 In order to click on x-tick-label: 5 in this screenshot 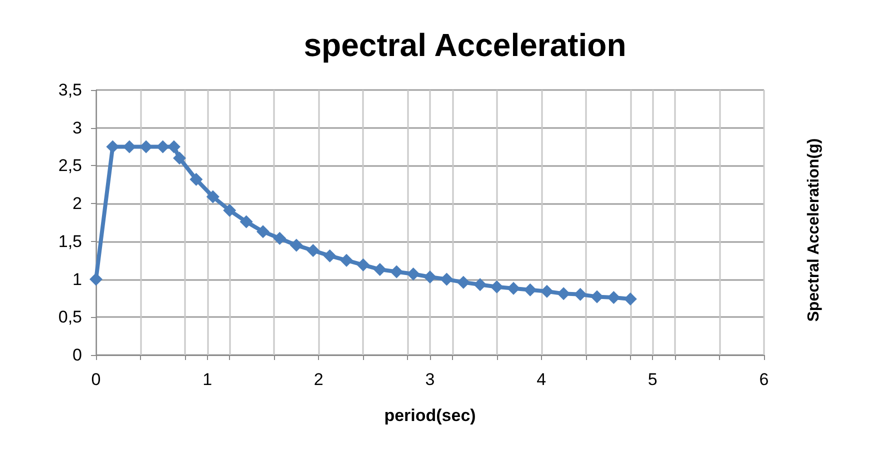, I will do `click(653, 379)`.